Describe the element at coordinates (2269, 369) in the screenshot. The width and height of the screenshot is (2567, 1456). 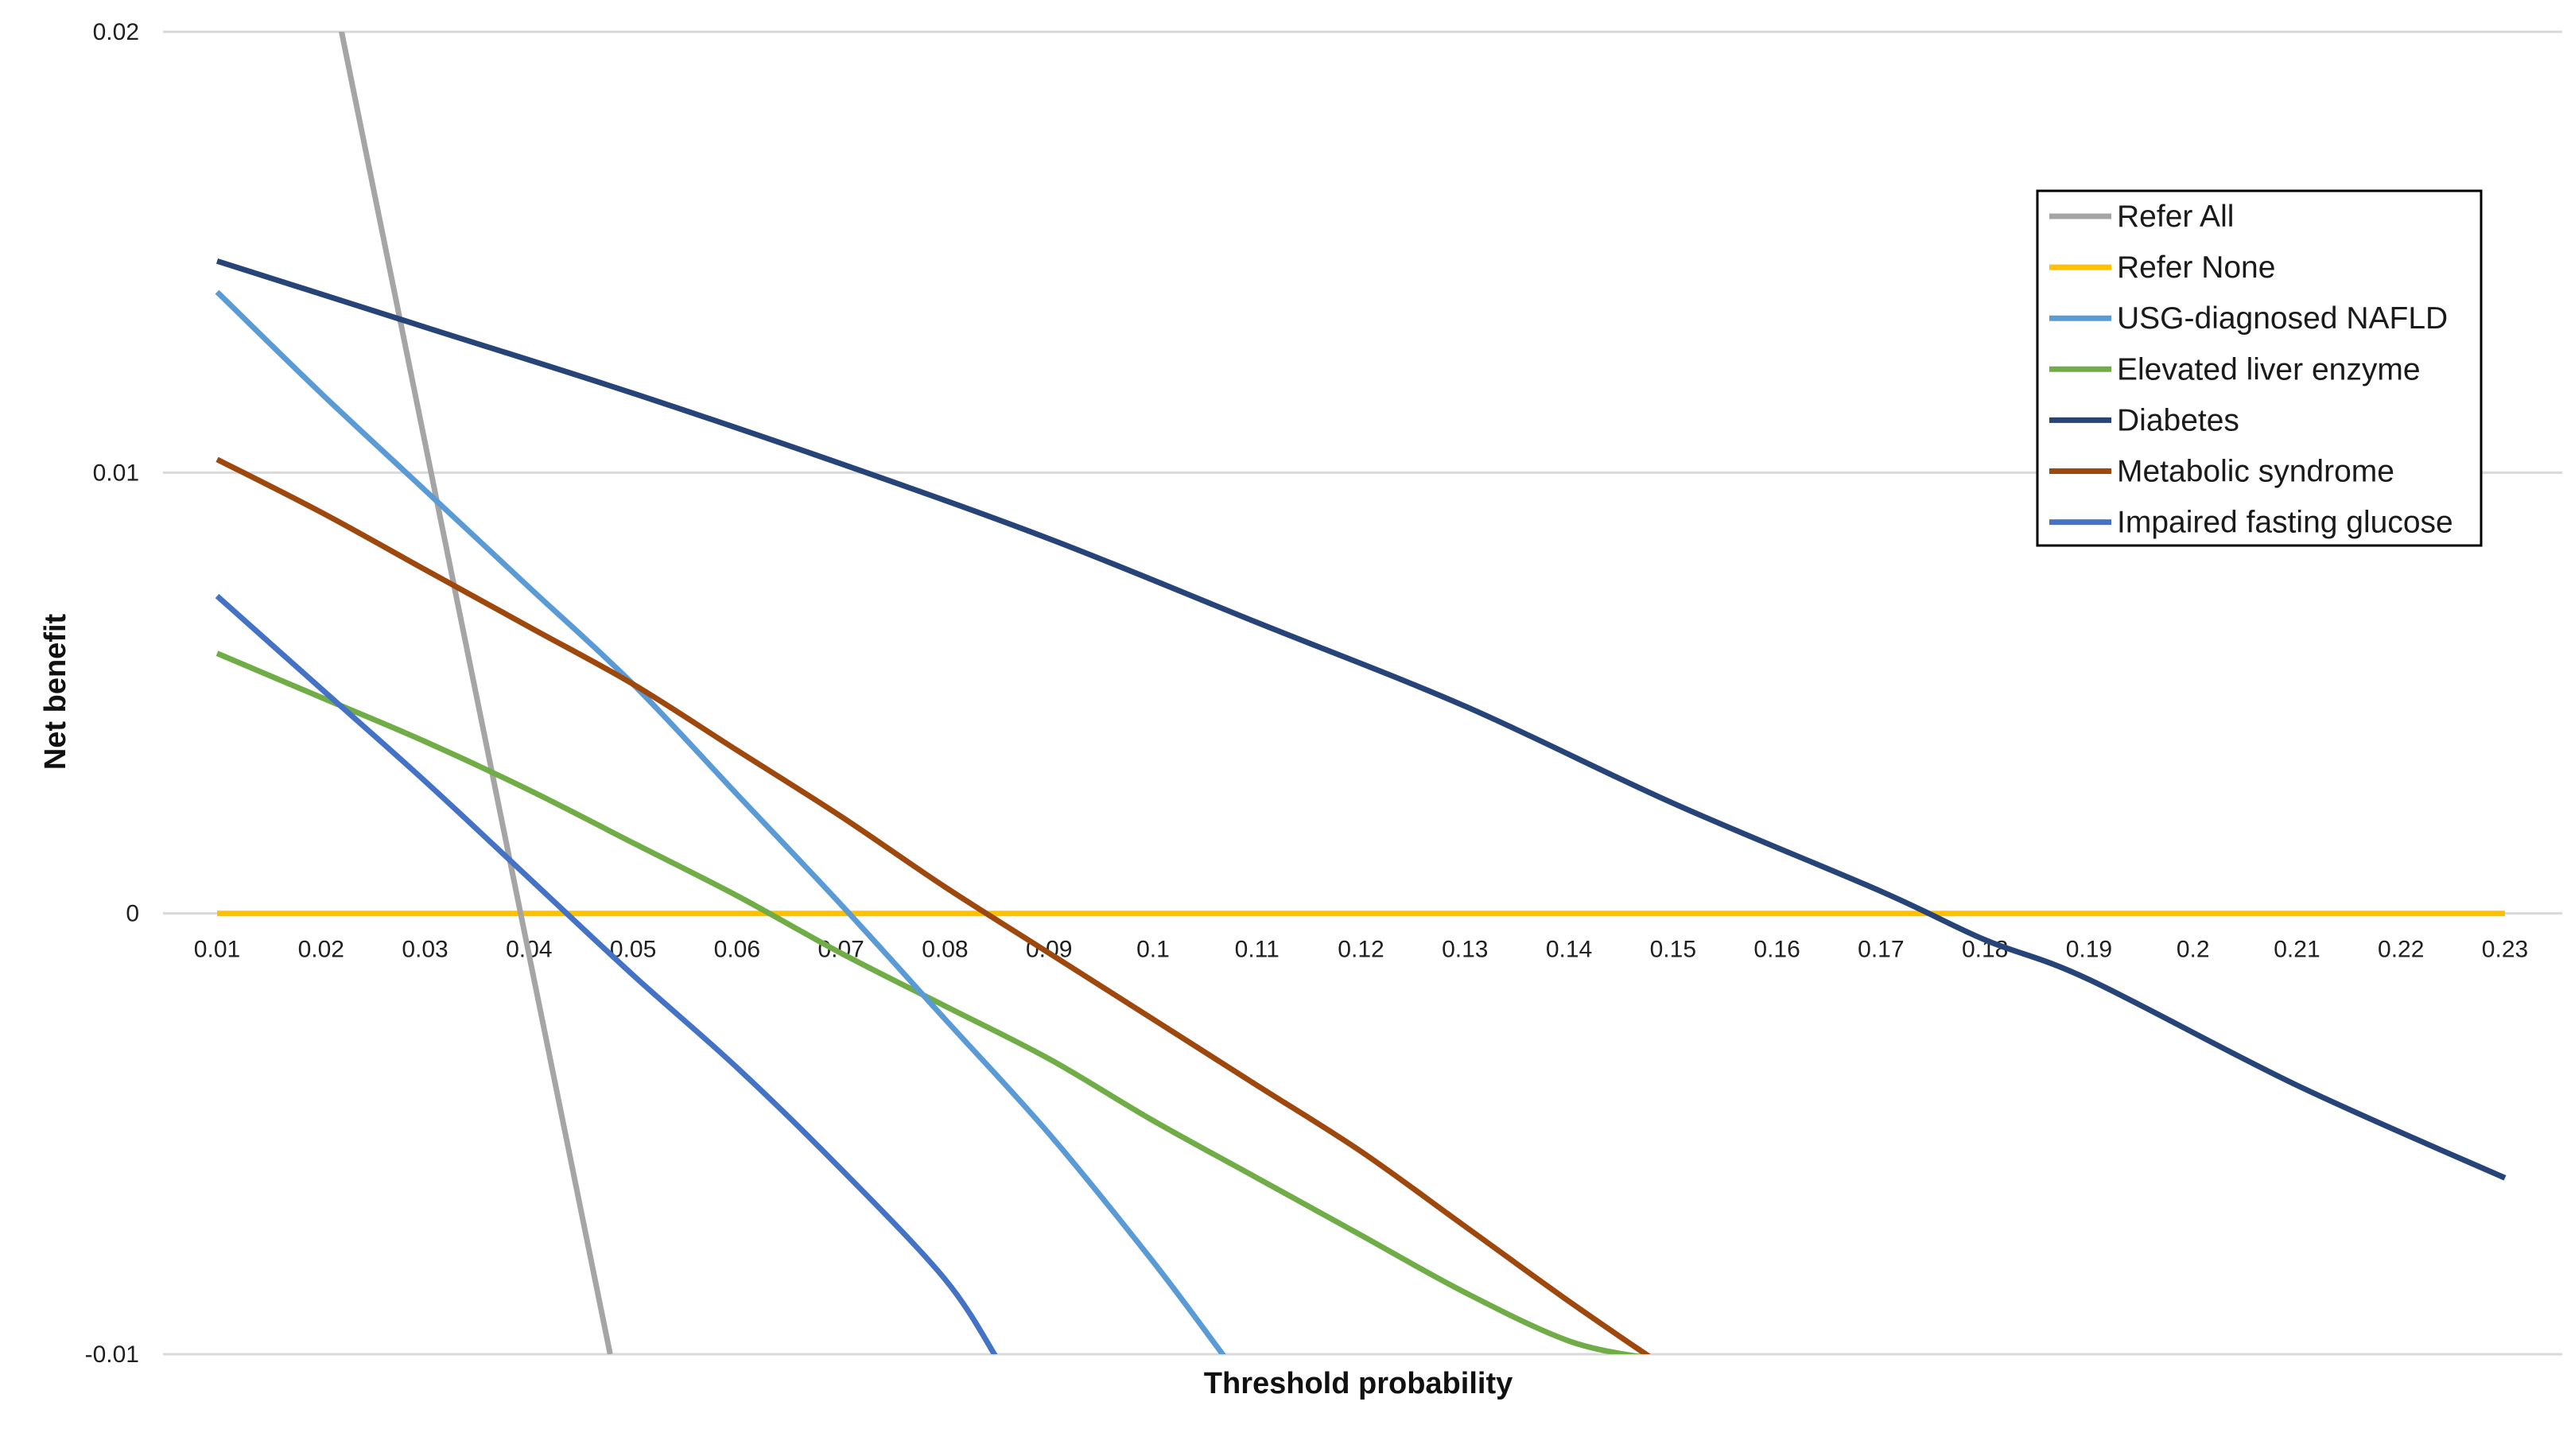
I see `legend-label-elevated-liver-enzyme: Elevated liver enzyme` at that location.